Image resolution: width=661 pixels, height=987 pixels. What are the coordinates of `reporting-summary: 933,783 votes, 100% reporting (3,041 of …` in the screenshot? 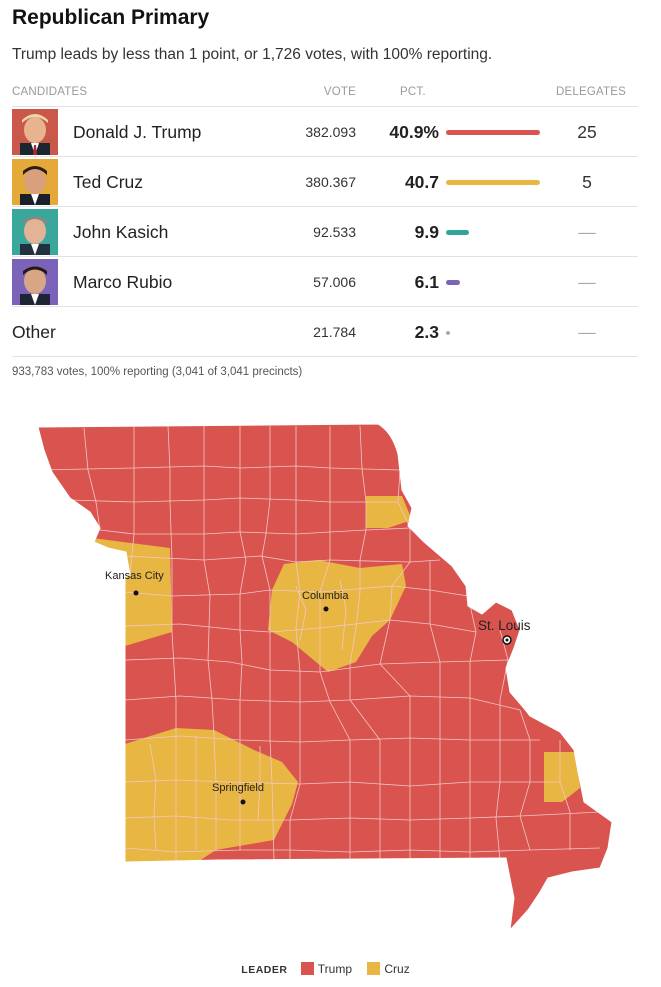 It's located at (157, 372).